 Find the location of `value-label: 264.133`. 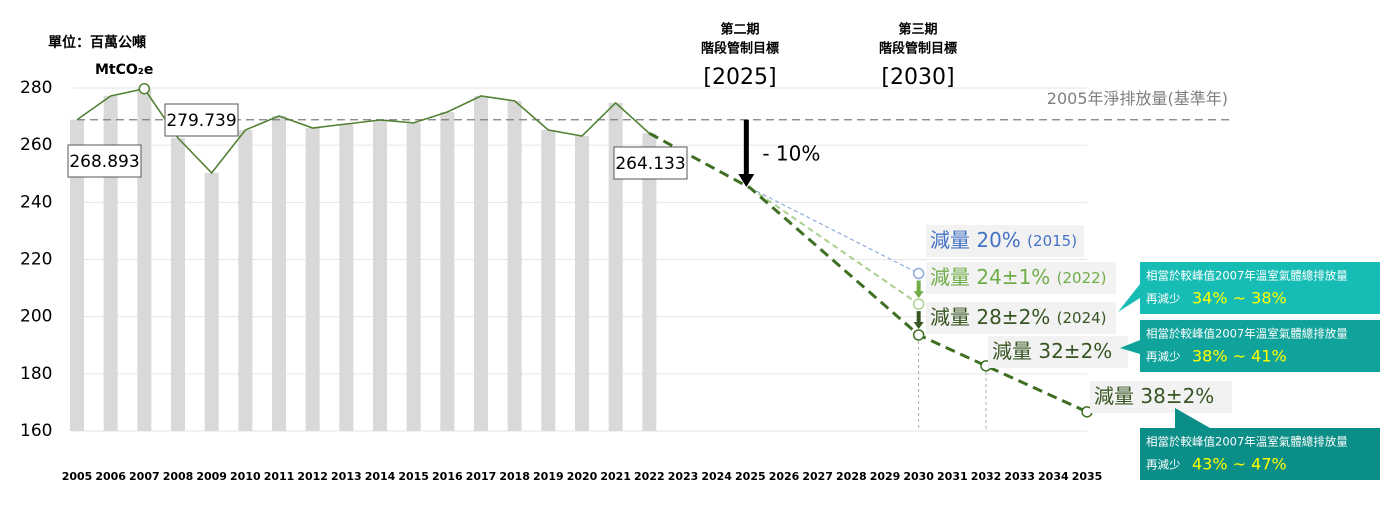

value-label: 264.133 is located at coordinates (650, 164).